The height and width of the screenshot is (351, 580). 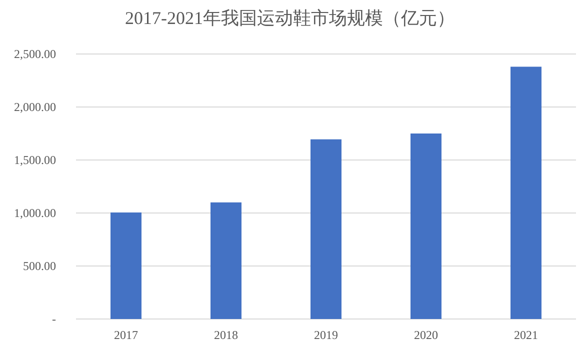 What do you see at coordinates (526, 335) in the screenshot?
I see `x-tick-label: 2021` at bounding box center [526, 335].